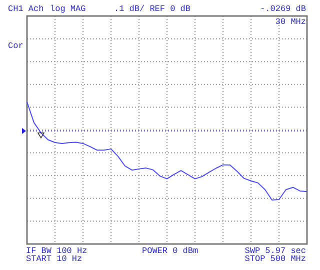 The image size is (320, 270). I want to click on text: IF BW 100 Hz, so click(57, 251).